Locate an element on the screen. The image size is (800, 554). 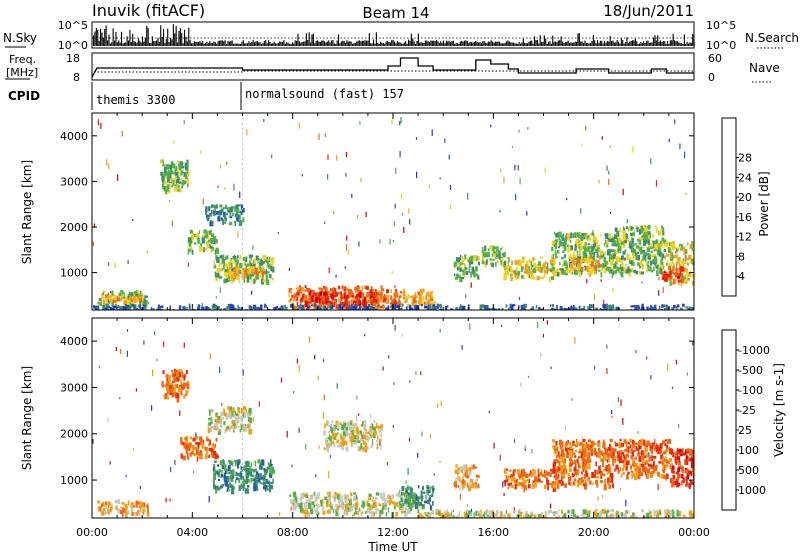
nsearch-tick-bottom: 10^0 is located at coordinates (721, 45).